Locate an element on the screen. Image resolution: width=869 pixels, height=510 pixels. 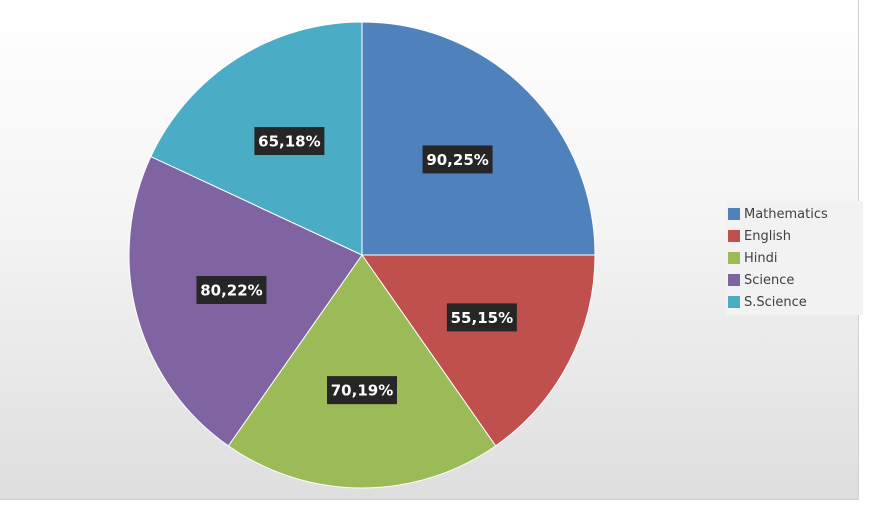
pie-slice-hindi is located at coordinates (362, 371).